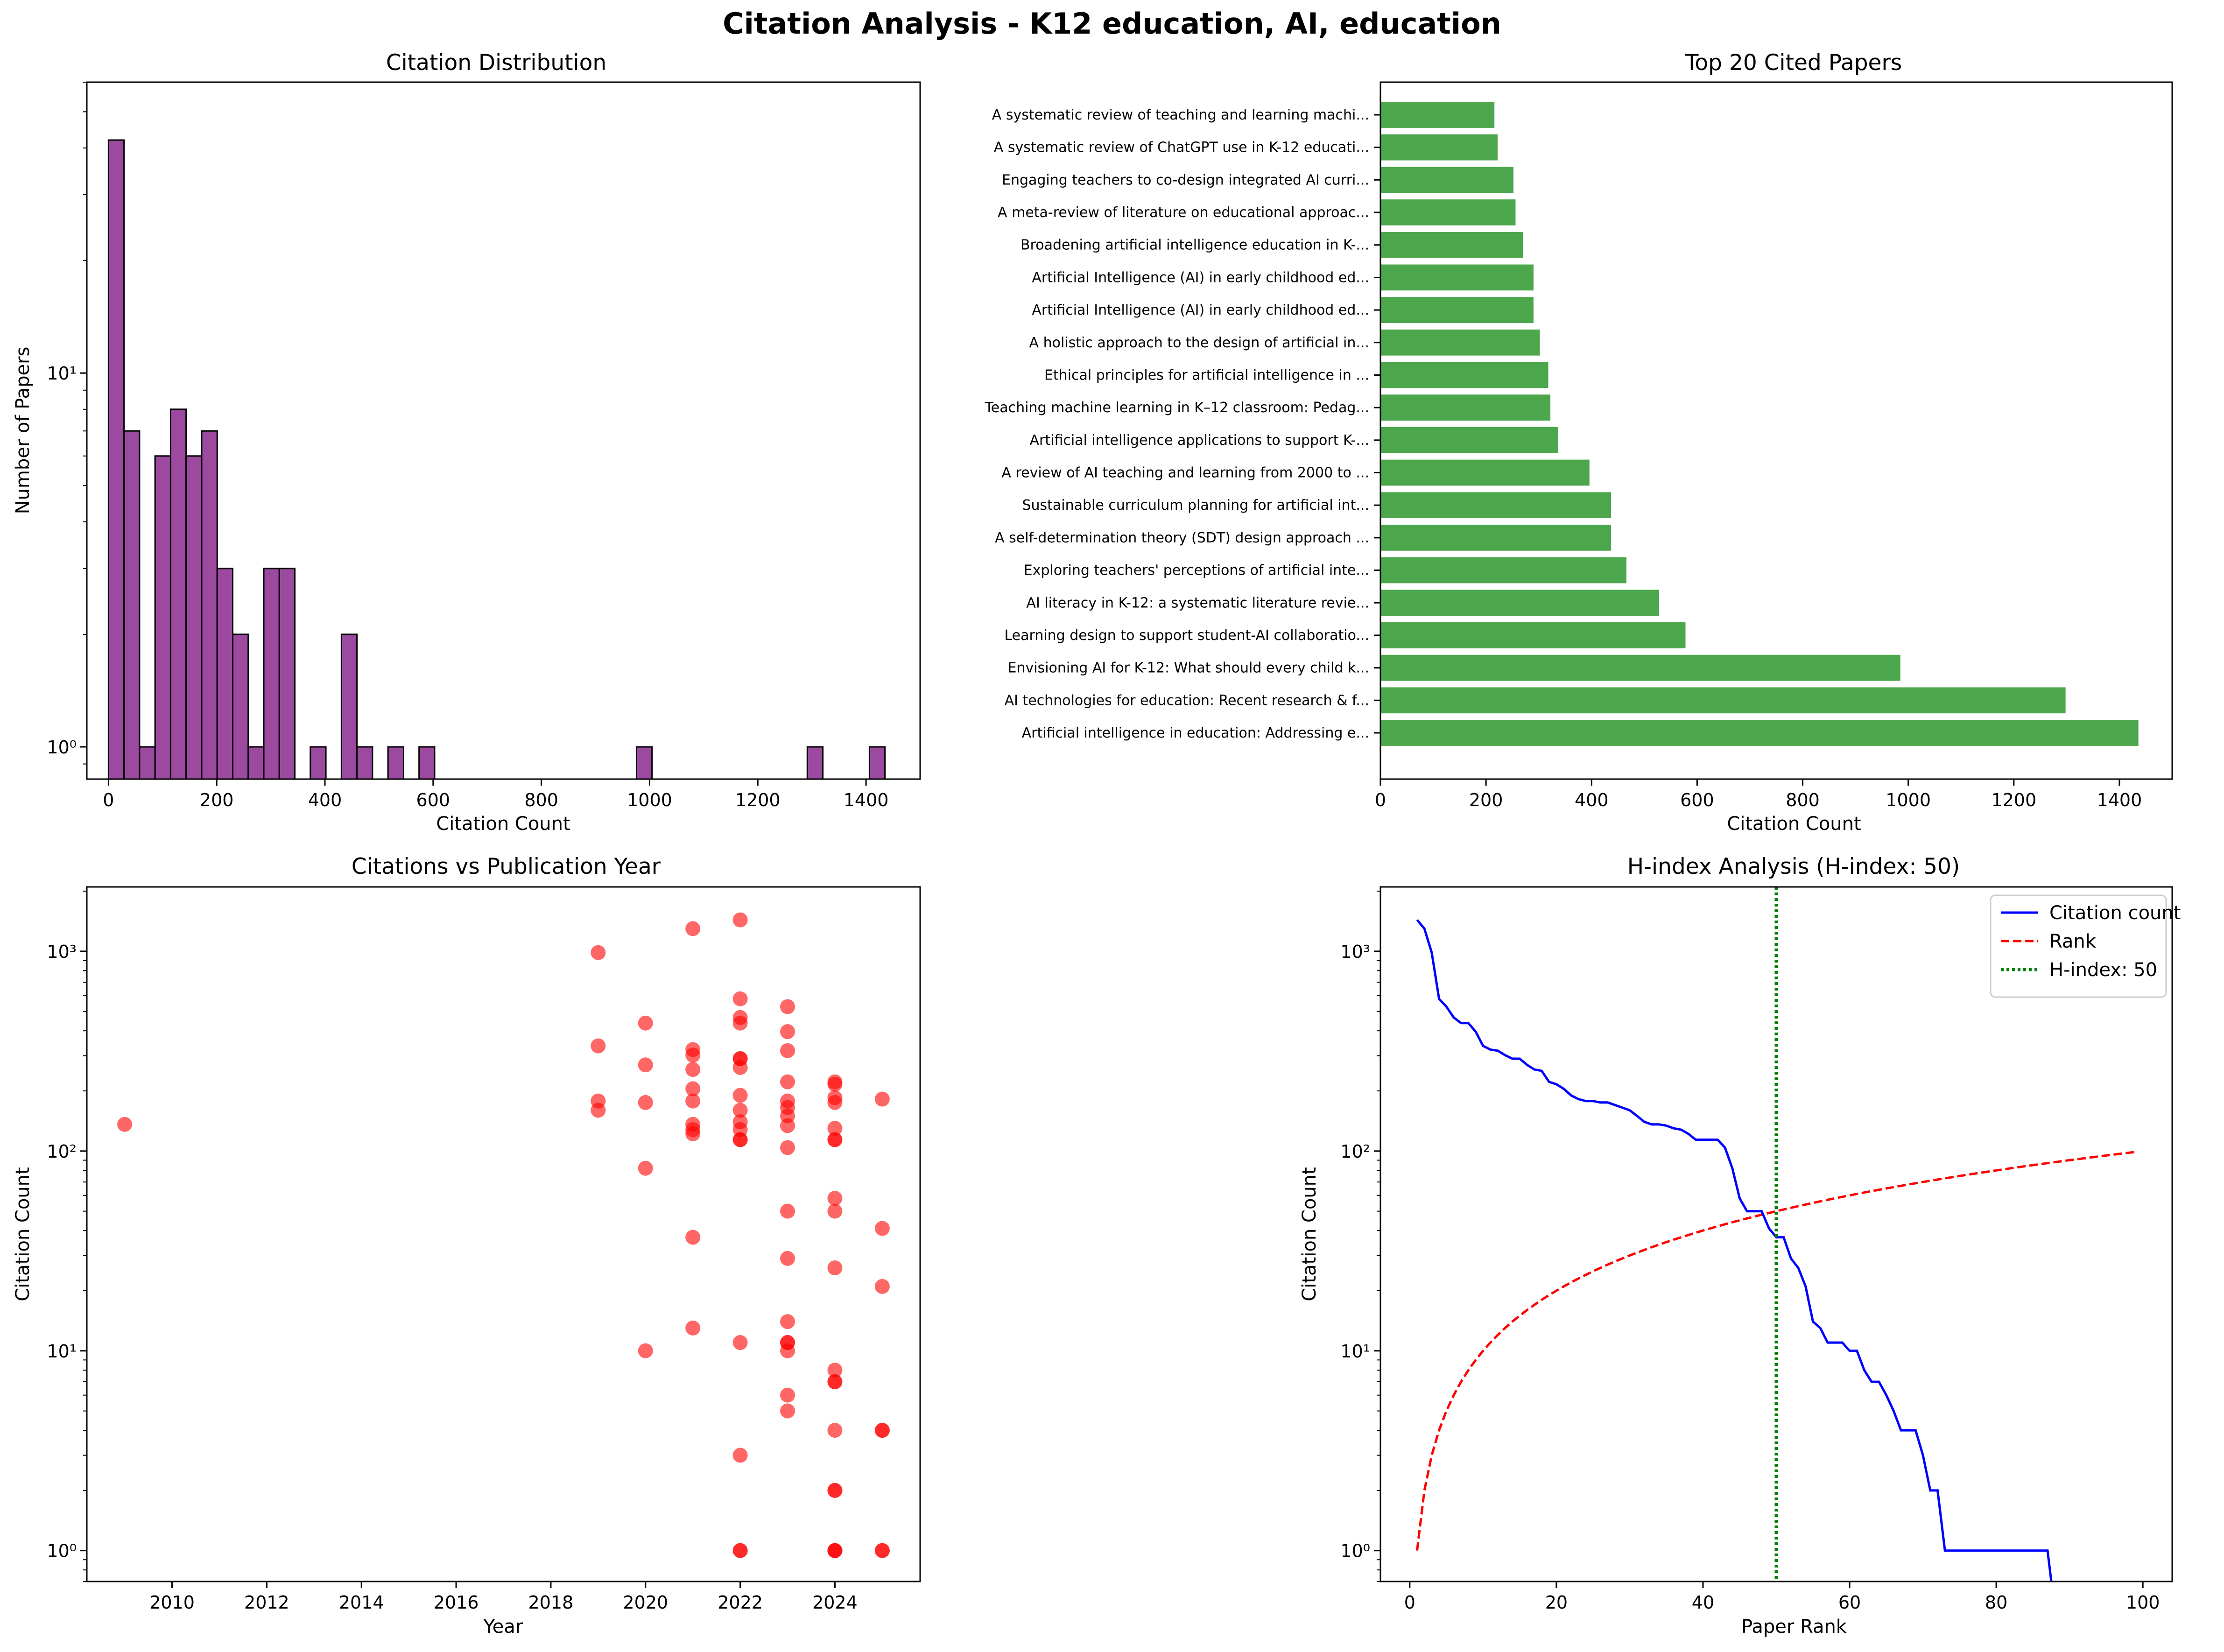  I want to click on y-tick-label: 10², so click(1355, 1151).